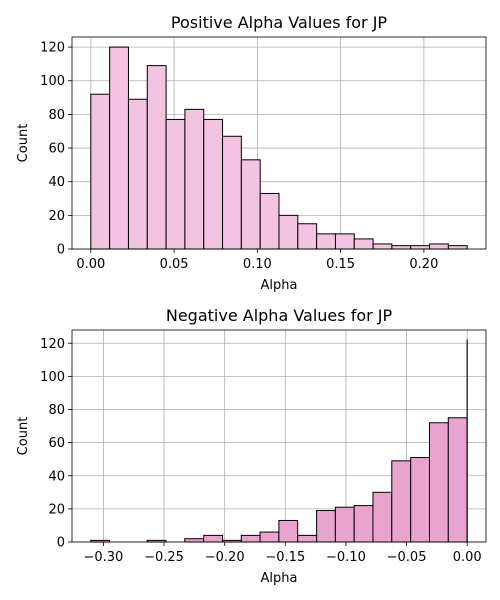 The width and height of the screenshot is (500, 600). What do you see at coordinates (225, 557) in the screenshot?
I see `negative-x-tick-label: −0.20` at bounding box center [225, 557].